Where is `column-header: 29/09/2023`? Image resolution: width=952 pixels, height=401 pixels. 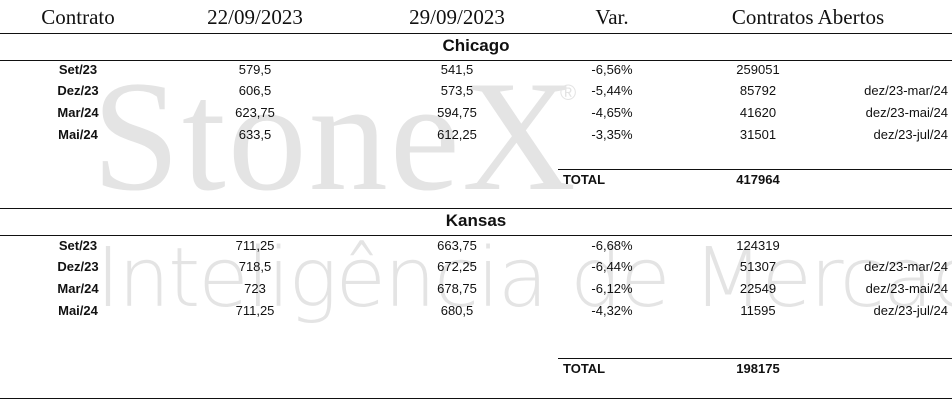
column-header: 29/09/2023 is located at coordinates (457, 17).